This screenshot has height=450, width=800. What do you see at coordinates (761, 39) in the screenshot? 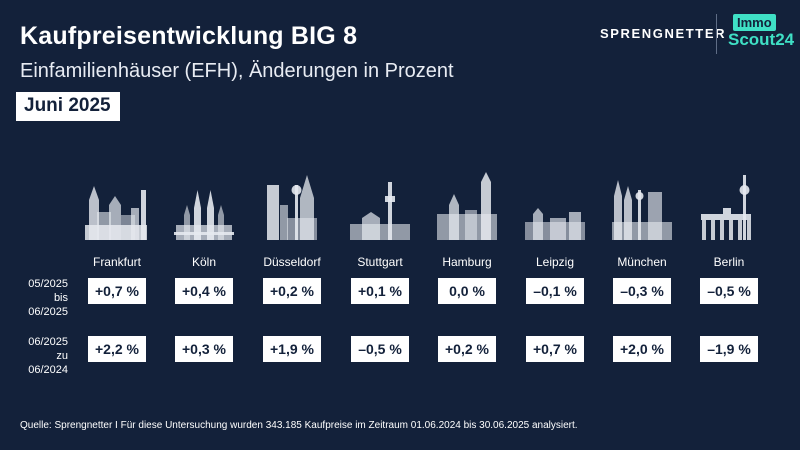
I see `immoscout-logo-text: Scout24` at bounding box center [761, 39].